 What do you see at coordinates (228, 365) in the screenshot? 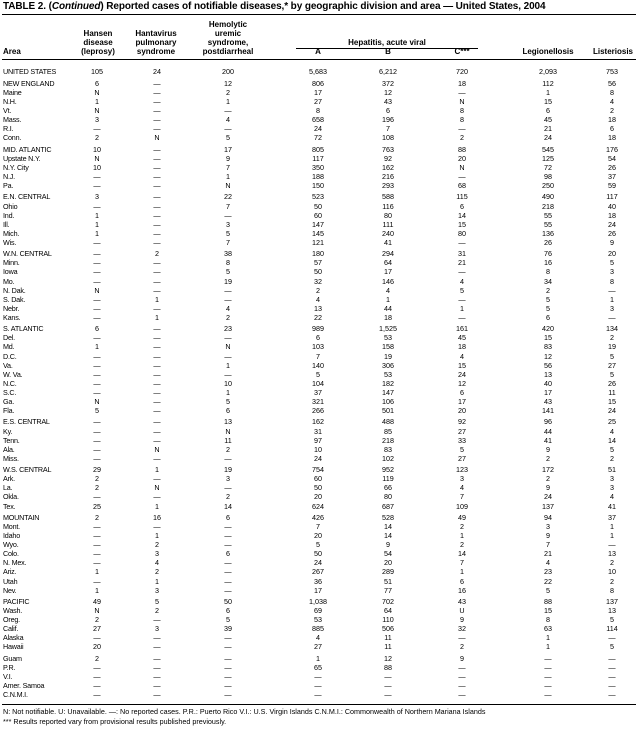
I see `cell-hus: 1` at bounding box center [228, 365].